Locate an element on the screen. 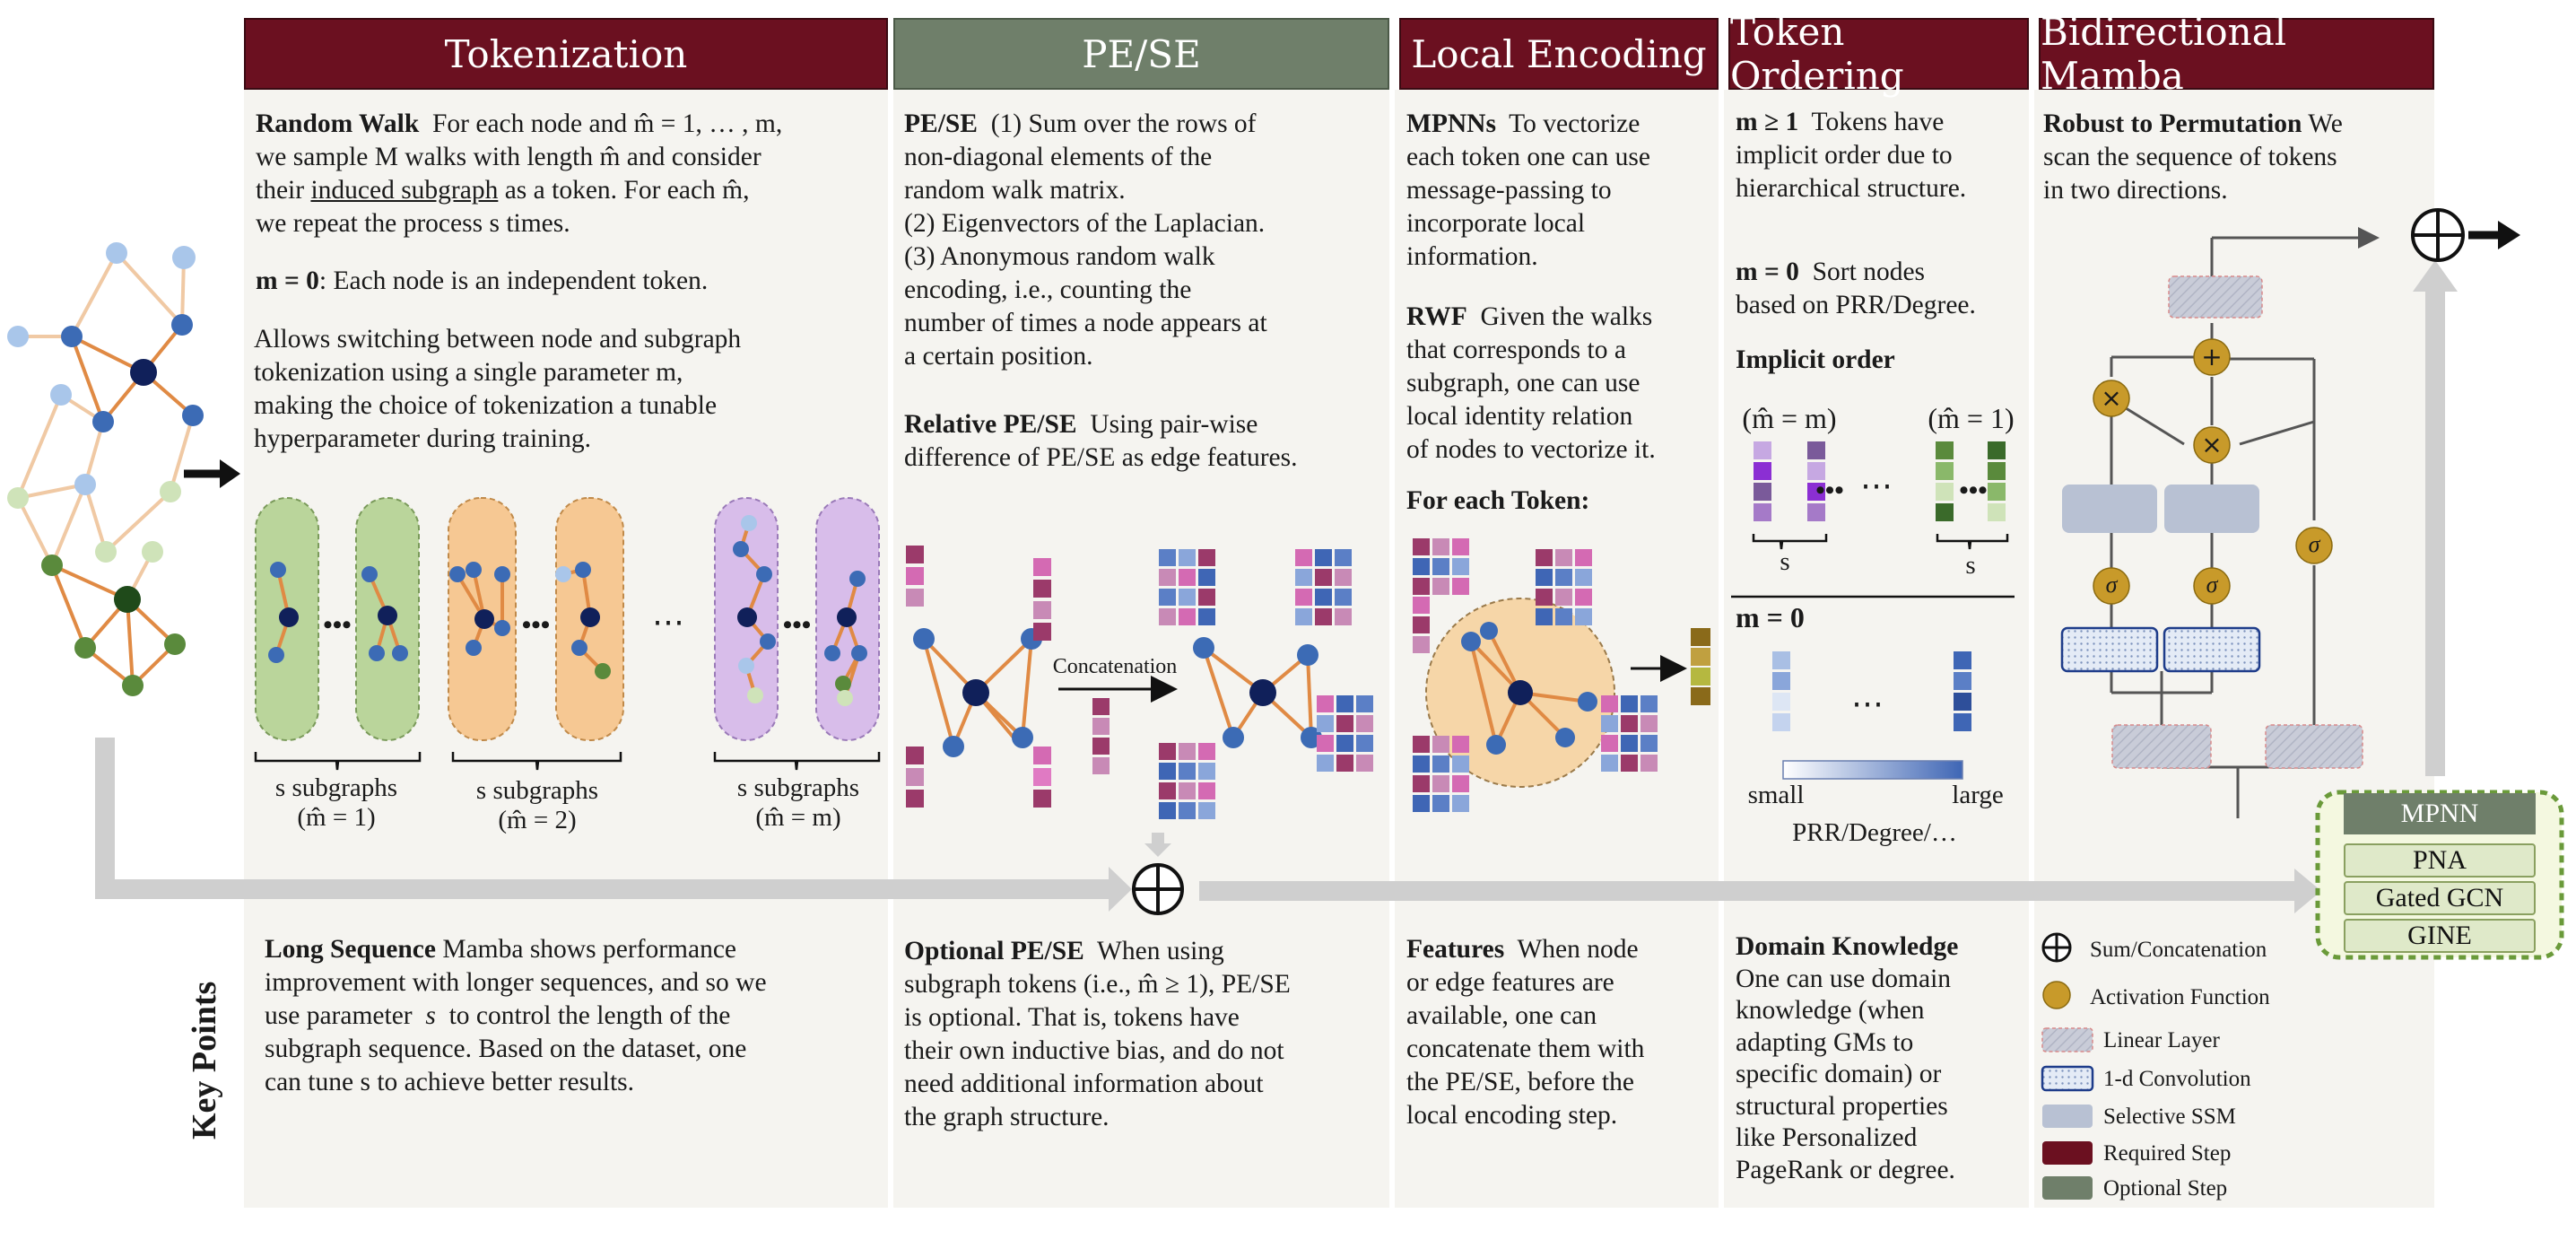 This screenshot has width=2576, height=1240. mpnn-item-gine: GINE is located at coordinates (2440, 936).